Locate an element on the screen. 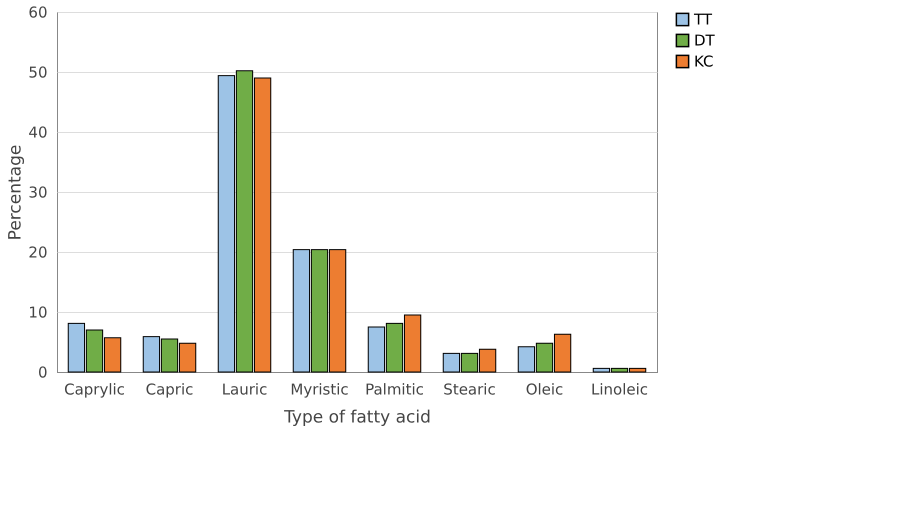 This screenshot has height=530, width=900. y-tick-label: 10 is located at coordinates (38, 313).